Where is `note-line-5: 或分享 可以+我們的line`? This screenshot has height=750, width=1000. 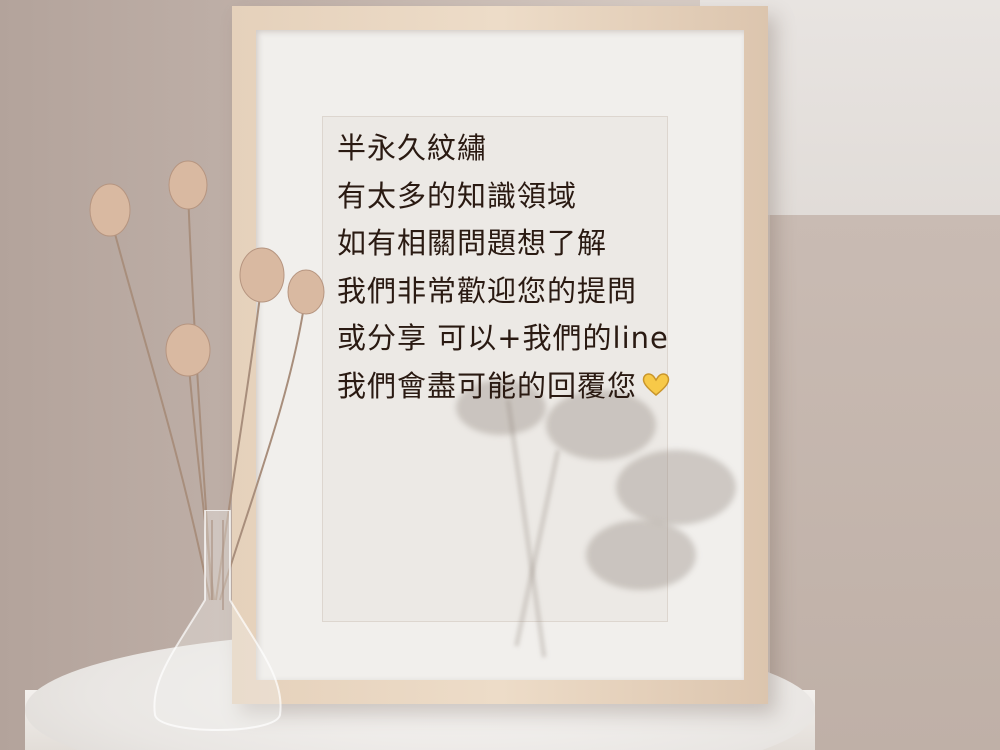
note-line-5: 或分享 可以+我們的line is located at coordinates (503, 338).